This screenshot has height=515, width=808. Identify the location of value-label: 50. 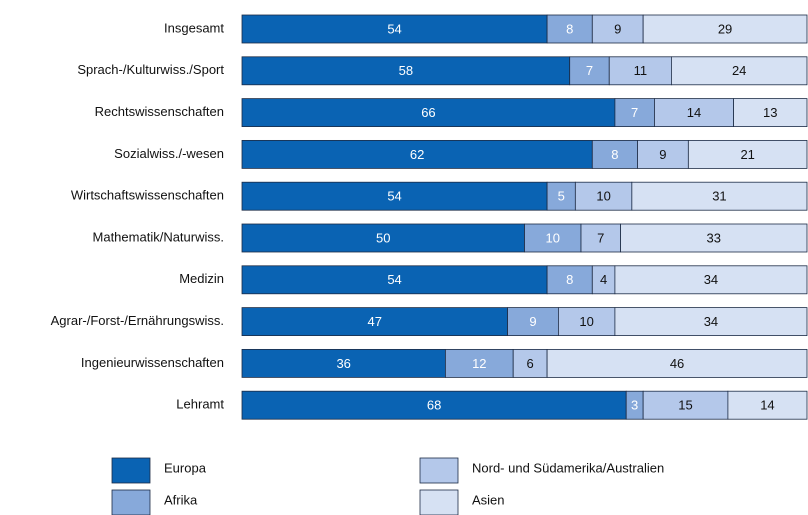
(383, 237).